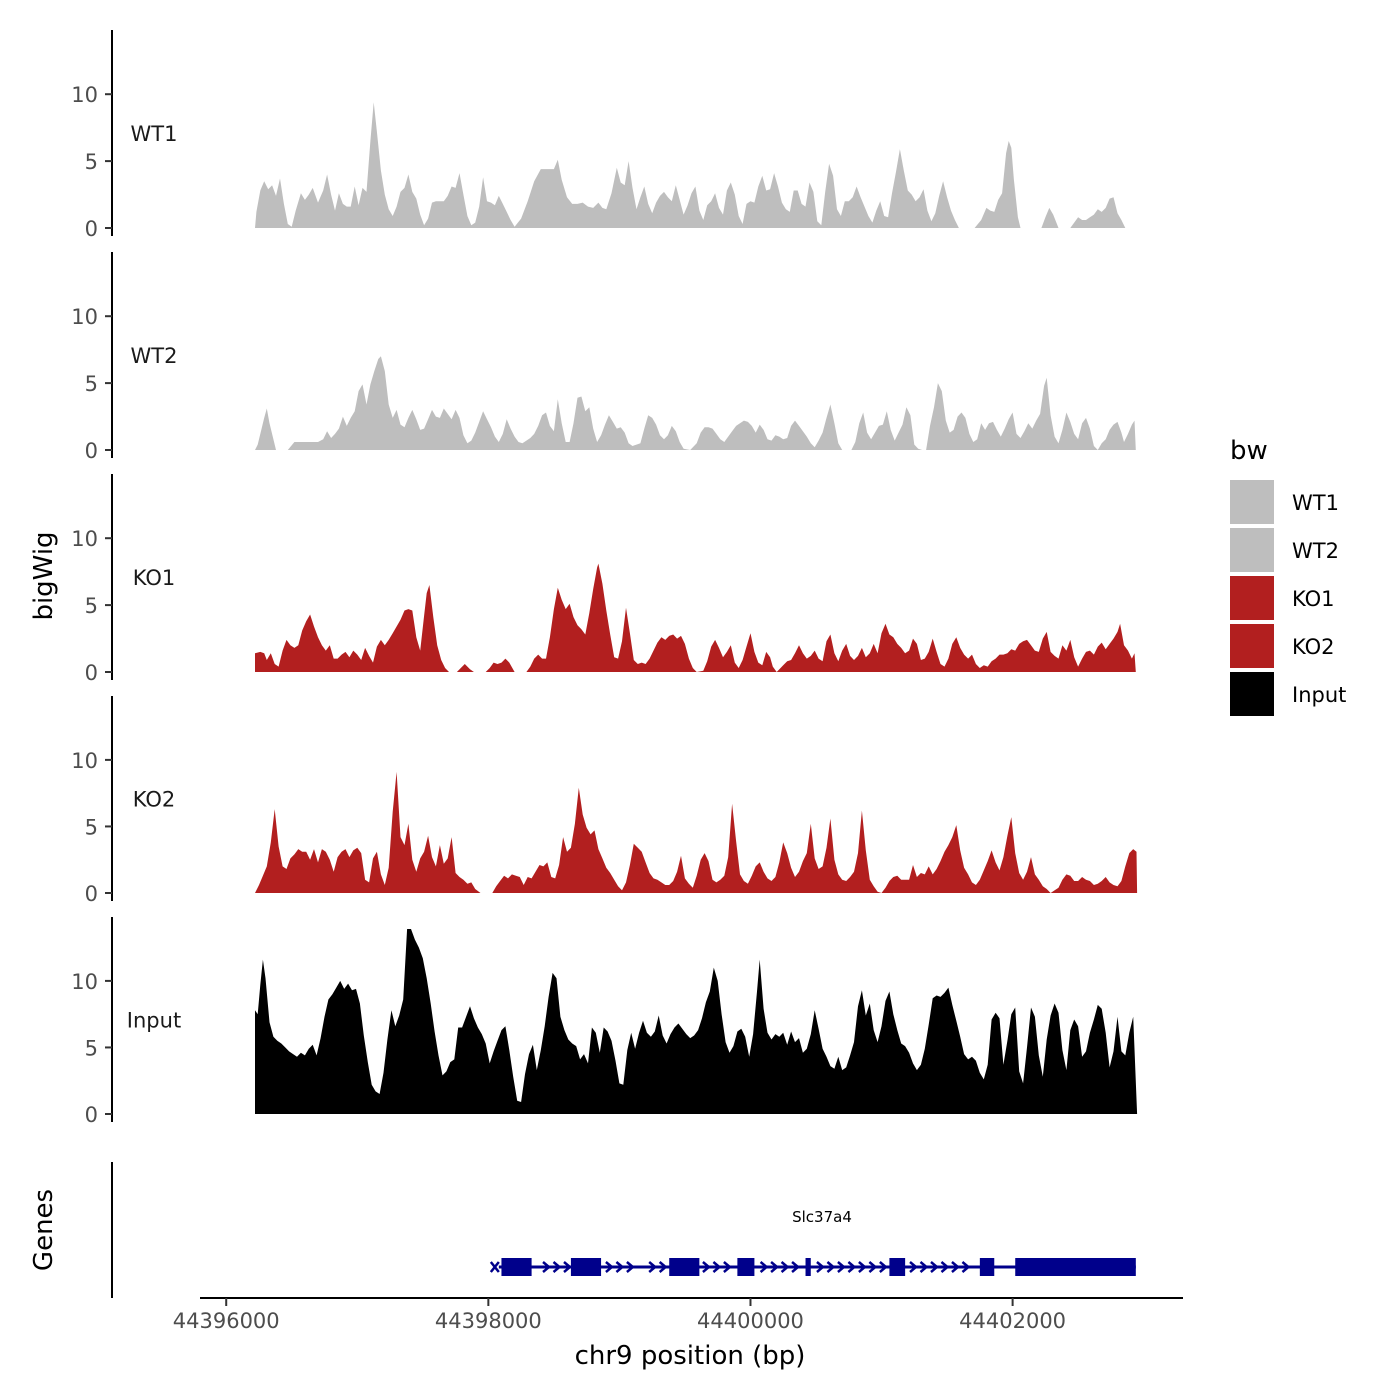  What do you see at coordinates (154, 799) in the screenshot?
I see `track-label: KO2` at bounding box center [154, 799].